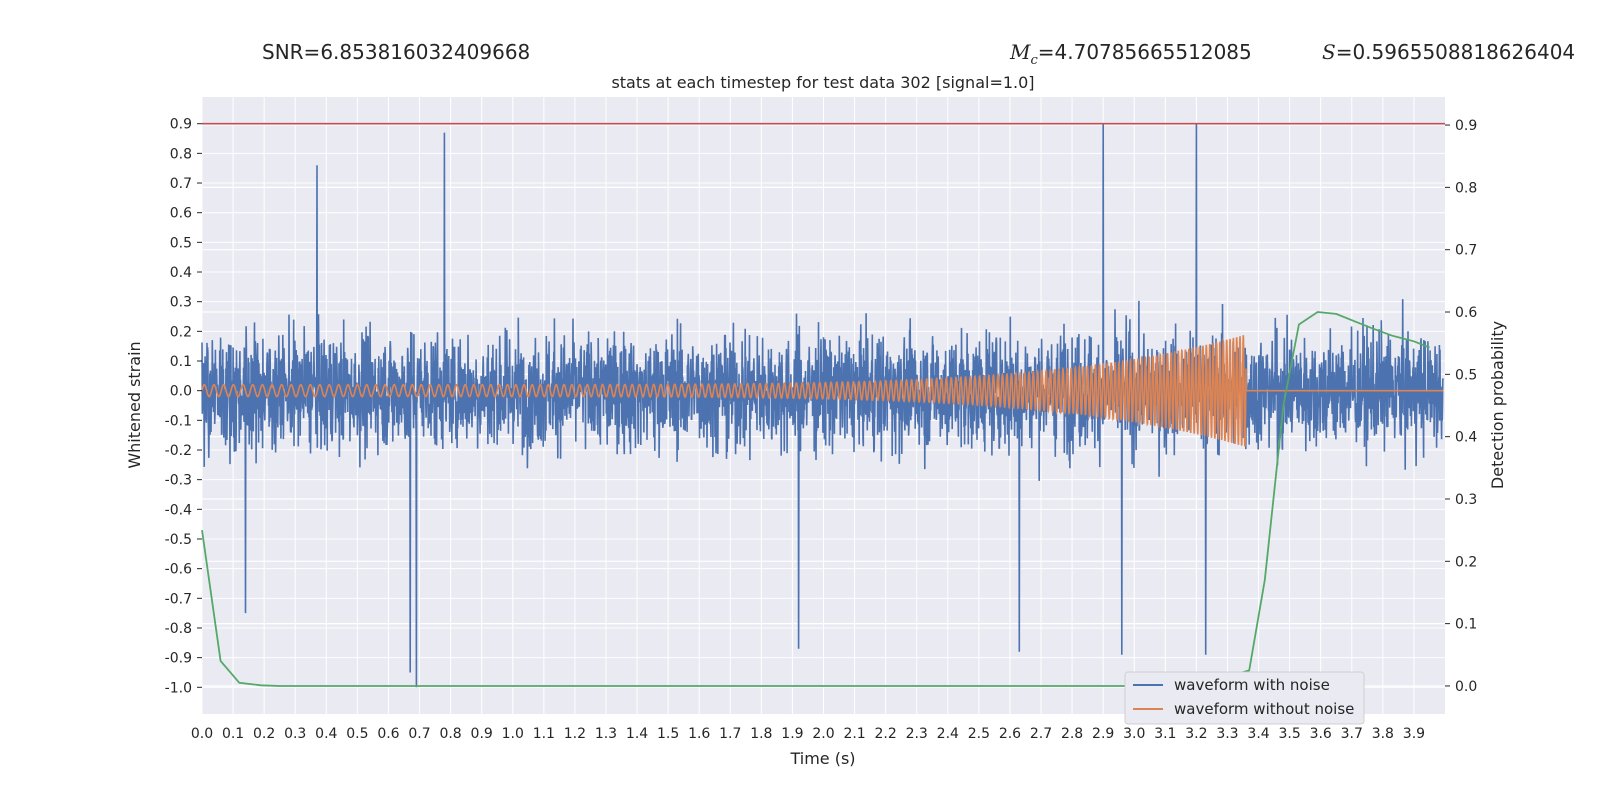 This screenshot has width=1600, height=800. What do you see at coordinates (1466, 313) in the screenshot?
I see `y2-tick-label: 0.6` at bounding box center [1466, 313].